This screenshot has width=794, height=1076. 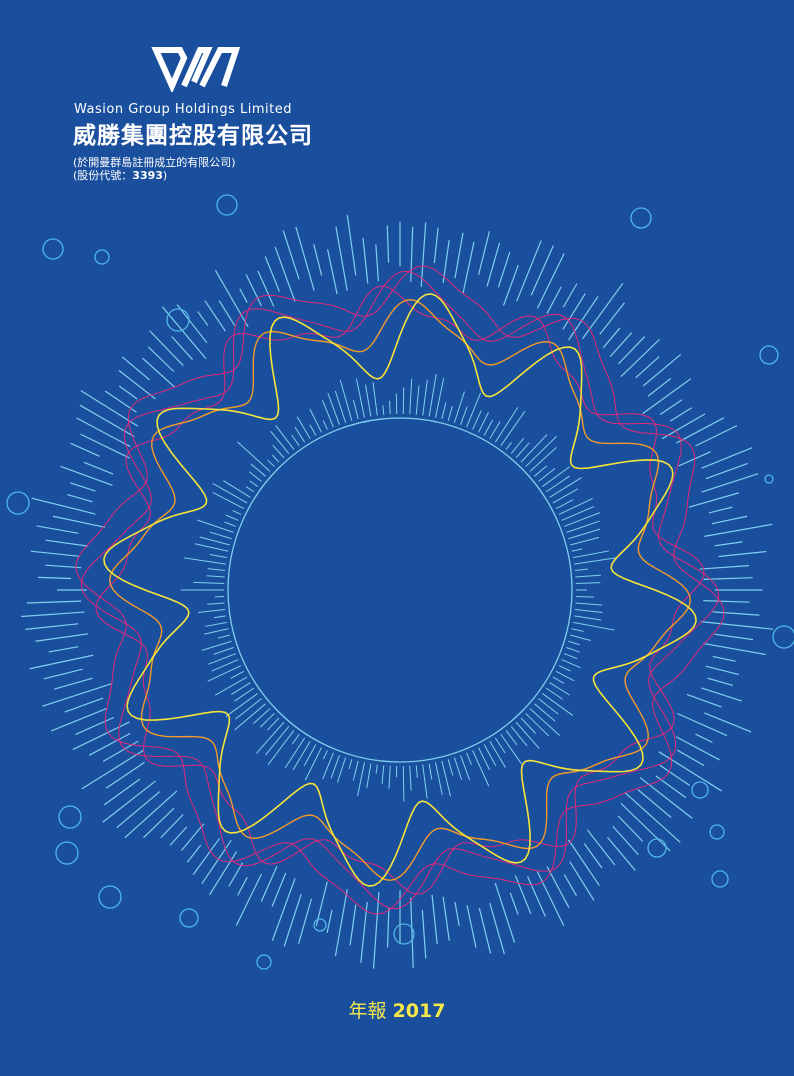 What do you see at coordinates (165, 175) in the screenshot?
I see `stock-code-close: )` at bounding box center [165, 175].